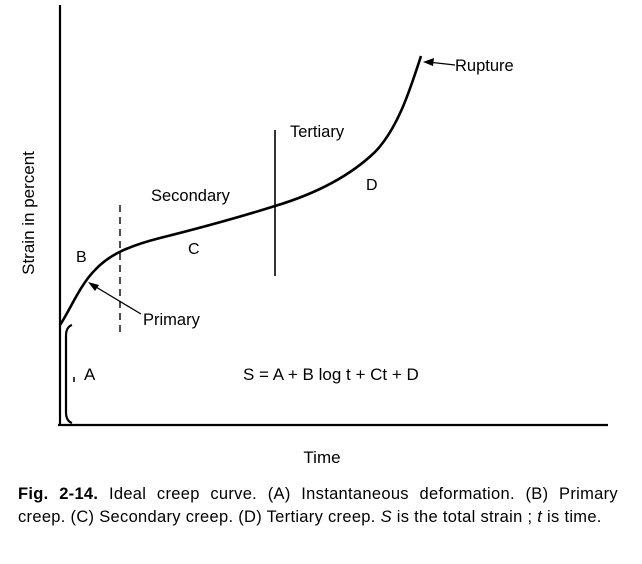  Describe the element at coordinates (191, 196) in the screenshot. I see `label-secondary: Secondary` at that location.